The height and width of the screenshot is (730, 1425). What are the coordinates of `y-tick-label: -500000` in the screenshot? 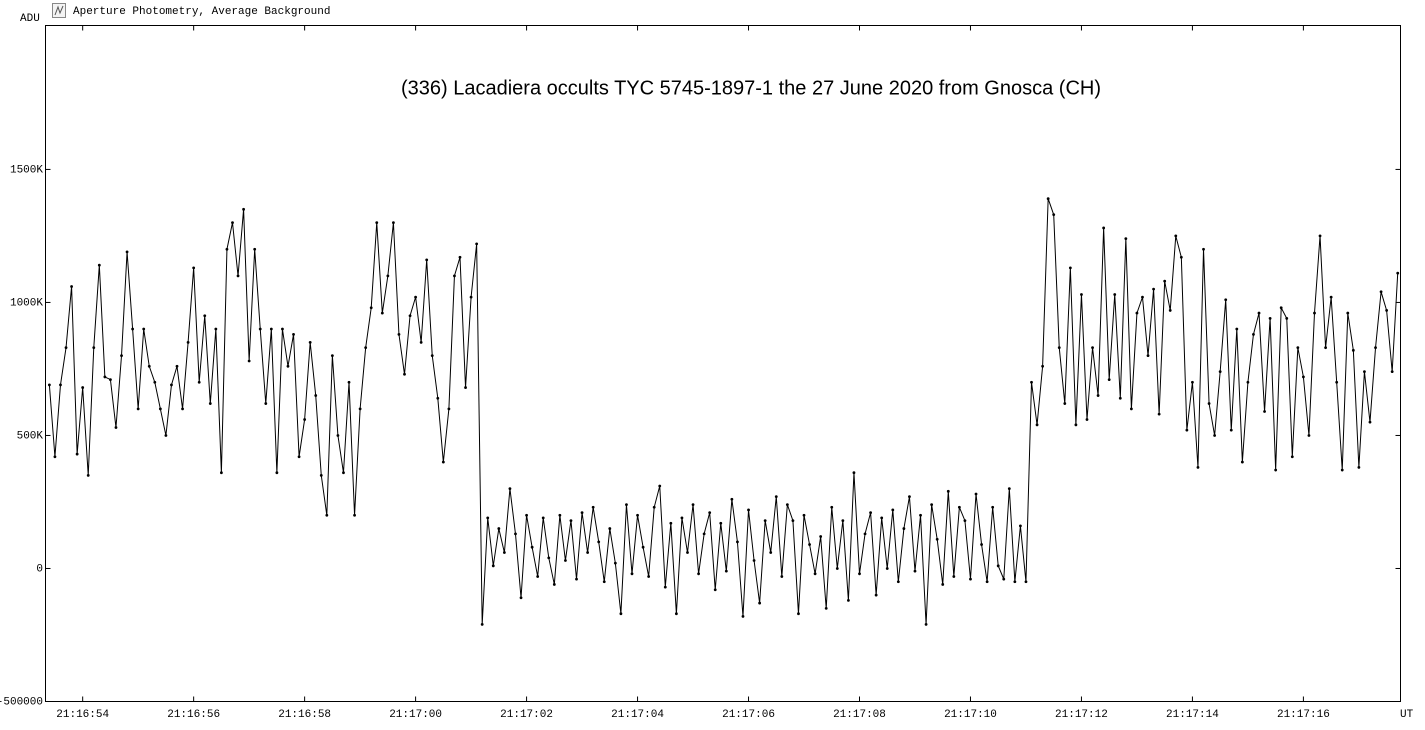 It's located at (21, 702).